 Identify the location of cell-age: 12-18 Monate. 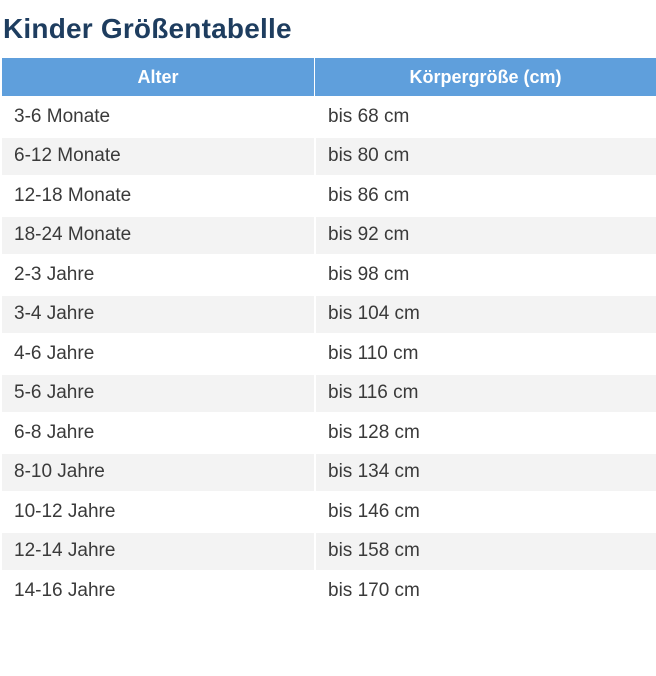
(158, 195).